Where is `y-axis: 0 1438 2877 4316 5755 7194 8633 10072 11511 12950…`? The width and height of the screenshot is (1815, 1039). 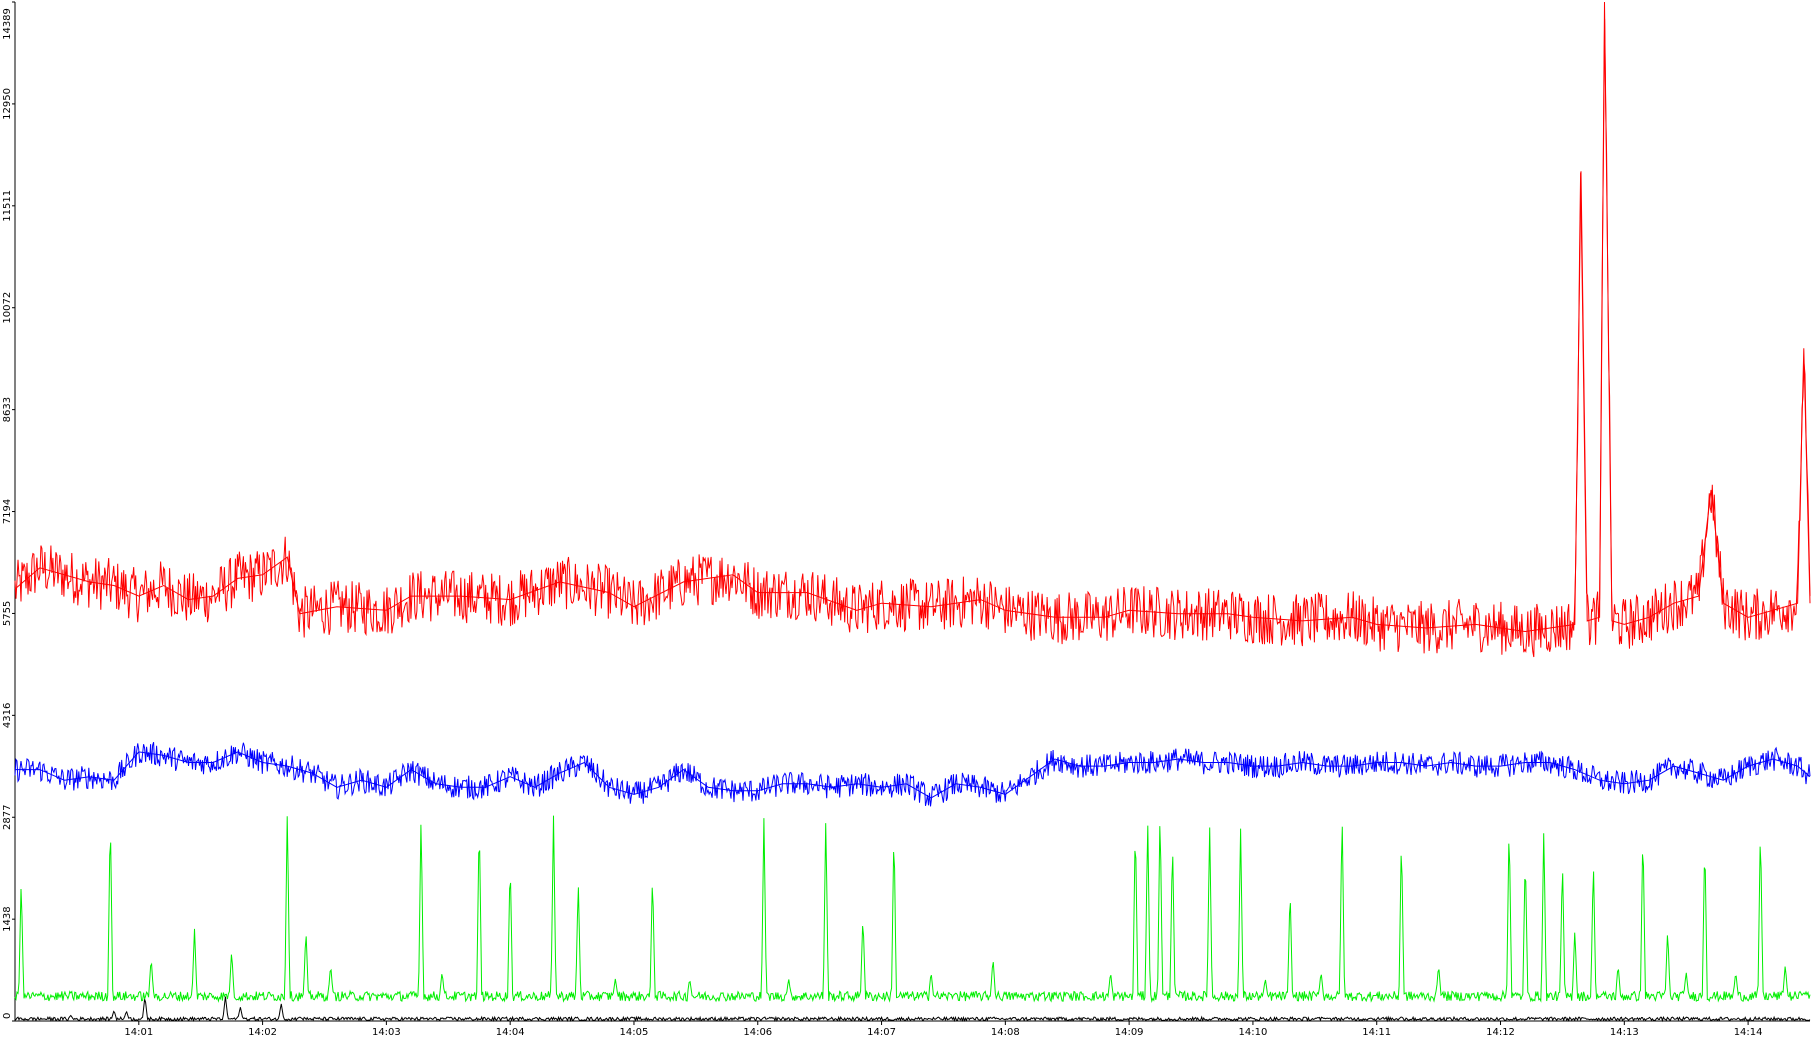 y-axis: 0 1438 2877 4316 5755 7194 8633 10072 11511 12950… is located at coordinates (9, 511).